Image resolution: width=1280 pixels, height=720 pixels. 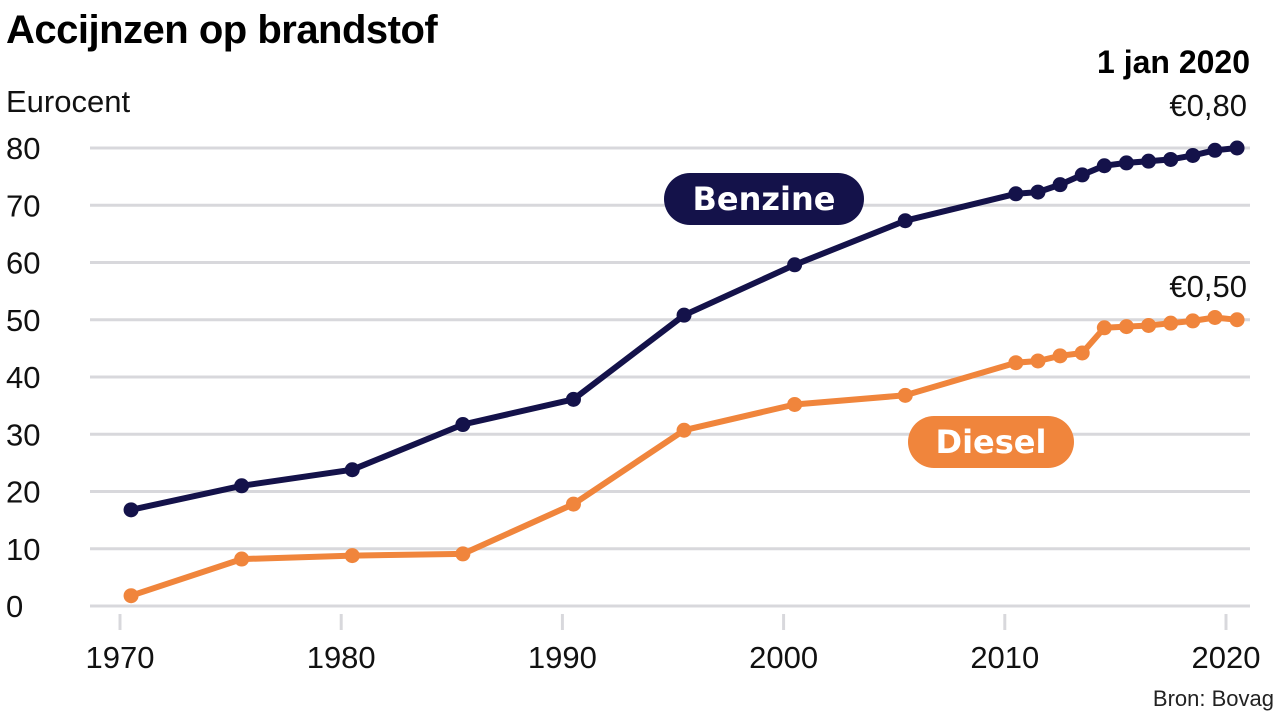 I want to click on benzine-label-pill, so click(x=764, y=199).